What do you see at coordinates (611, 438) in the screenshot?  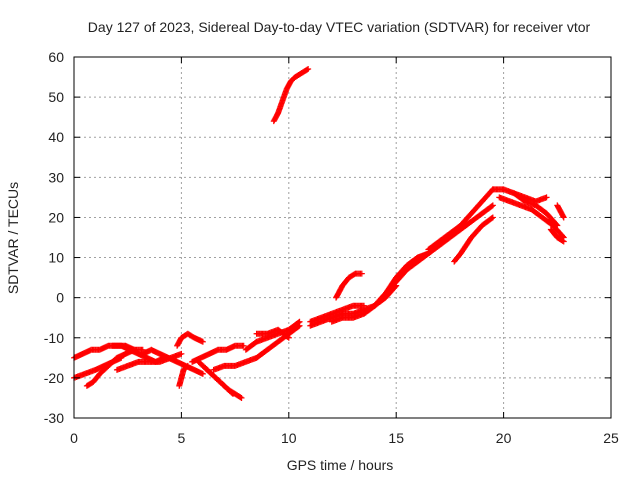 I see `x-tick-label: 25` at bounding box center [611, 438].